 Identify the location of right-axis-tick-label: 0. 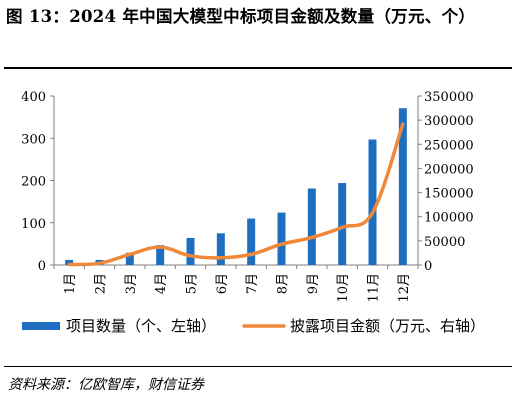
(428, 266).